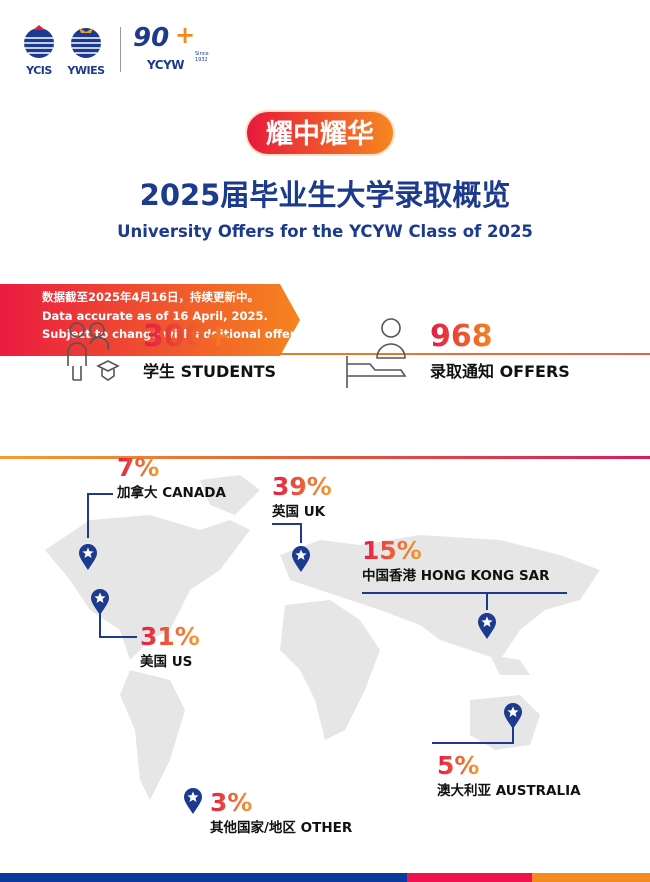 This screenshot has width=650, height=882. What do you see at coordinates (151, 297) in the screenshot?
I see `notice-line-1: 数据截至2025年4月16日，持续更新中。` at bounding box center [151, 297].